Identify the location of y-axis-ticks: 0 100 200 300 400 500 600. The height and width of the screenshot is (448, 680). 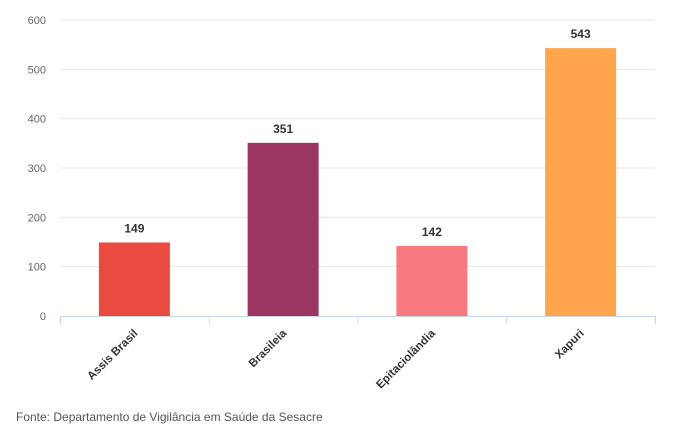
(37, 169).